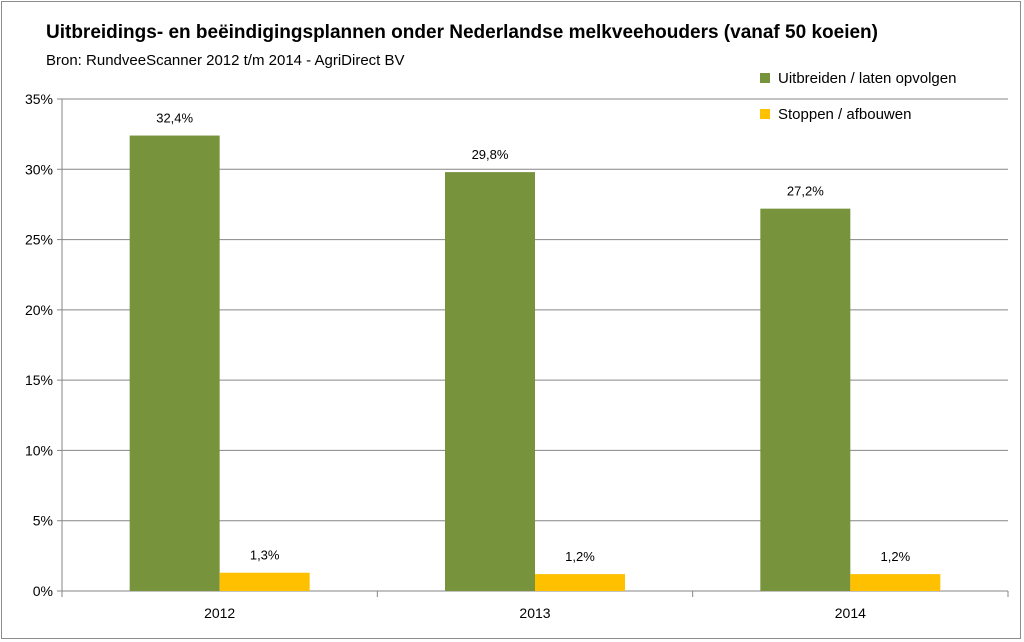 This screenshot has height=642, width=1024. Describe the element at coordinates (490, 381) in the screenshot. I see `bar-0-2013` at that location.